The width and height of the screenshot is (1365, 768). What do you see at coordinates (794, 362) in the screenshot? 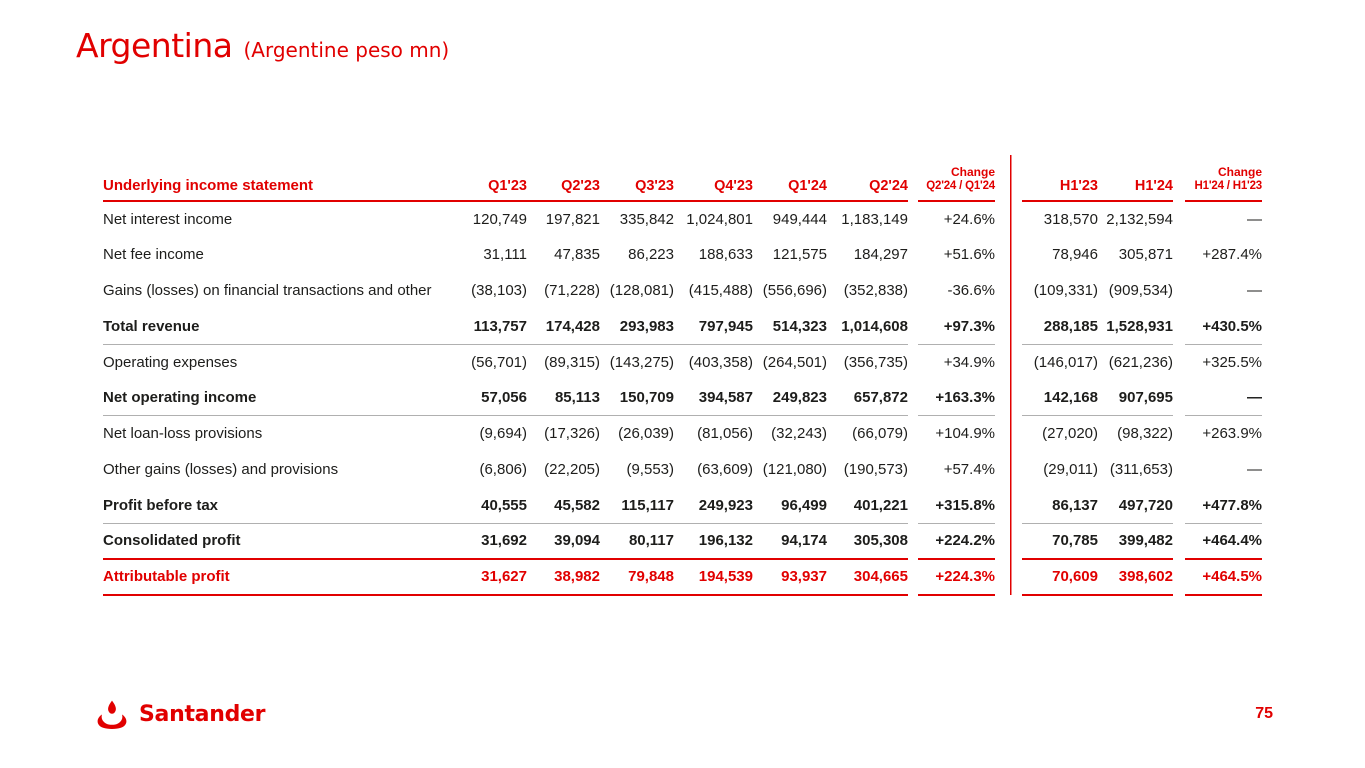
I see `cell-q1-24: (264,501)` at bounding box center [794, 362].